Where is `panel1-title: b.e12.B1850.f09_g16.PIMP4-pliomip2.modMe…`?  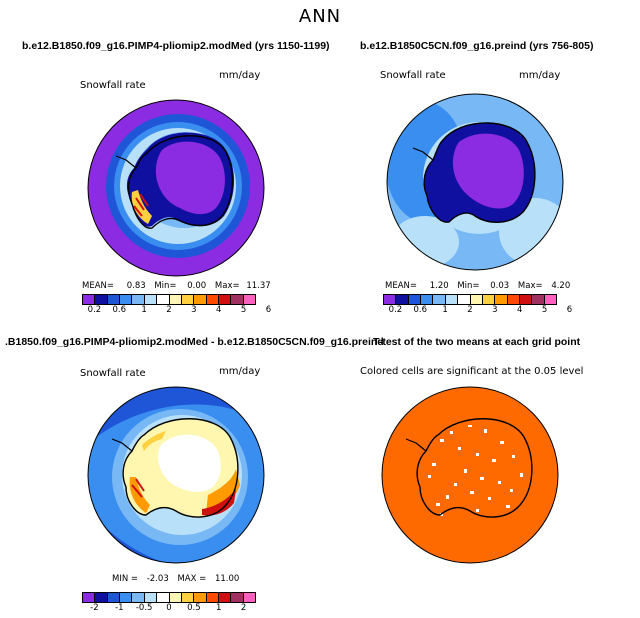
panel1-title: b.e12.B1850.f09_g16.PIMP4-pliomip2.modMe… is located at coordinates (176, 46).